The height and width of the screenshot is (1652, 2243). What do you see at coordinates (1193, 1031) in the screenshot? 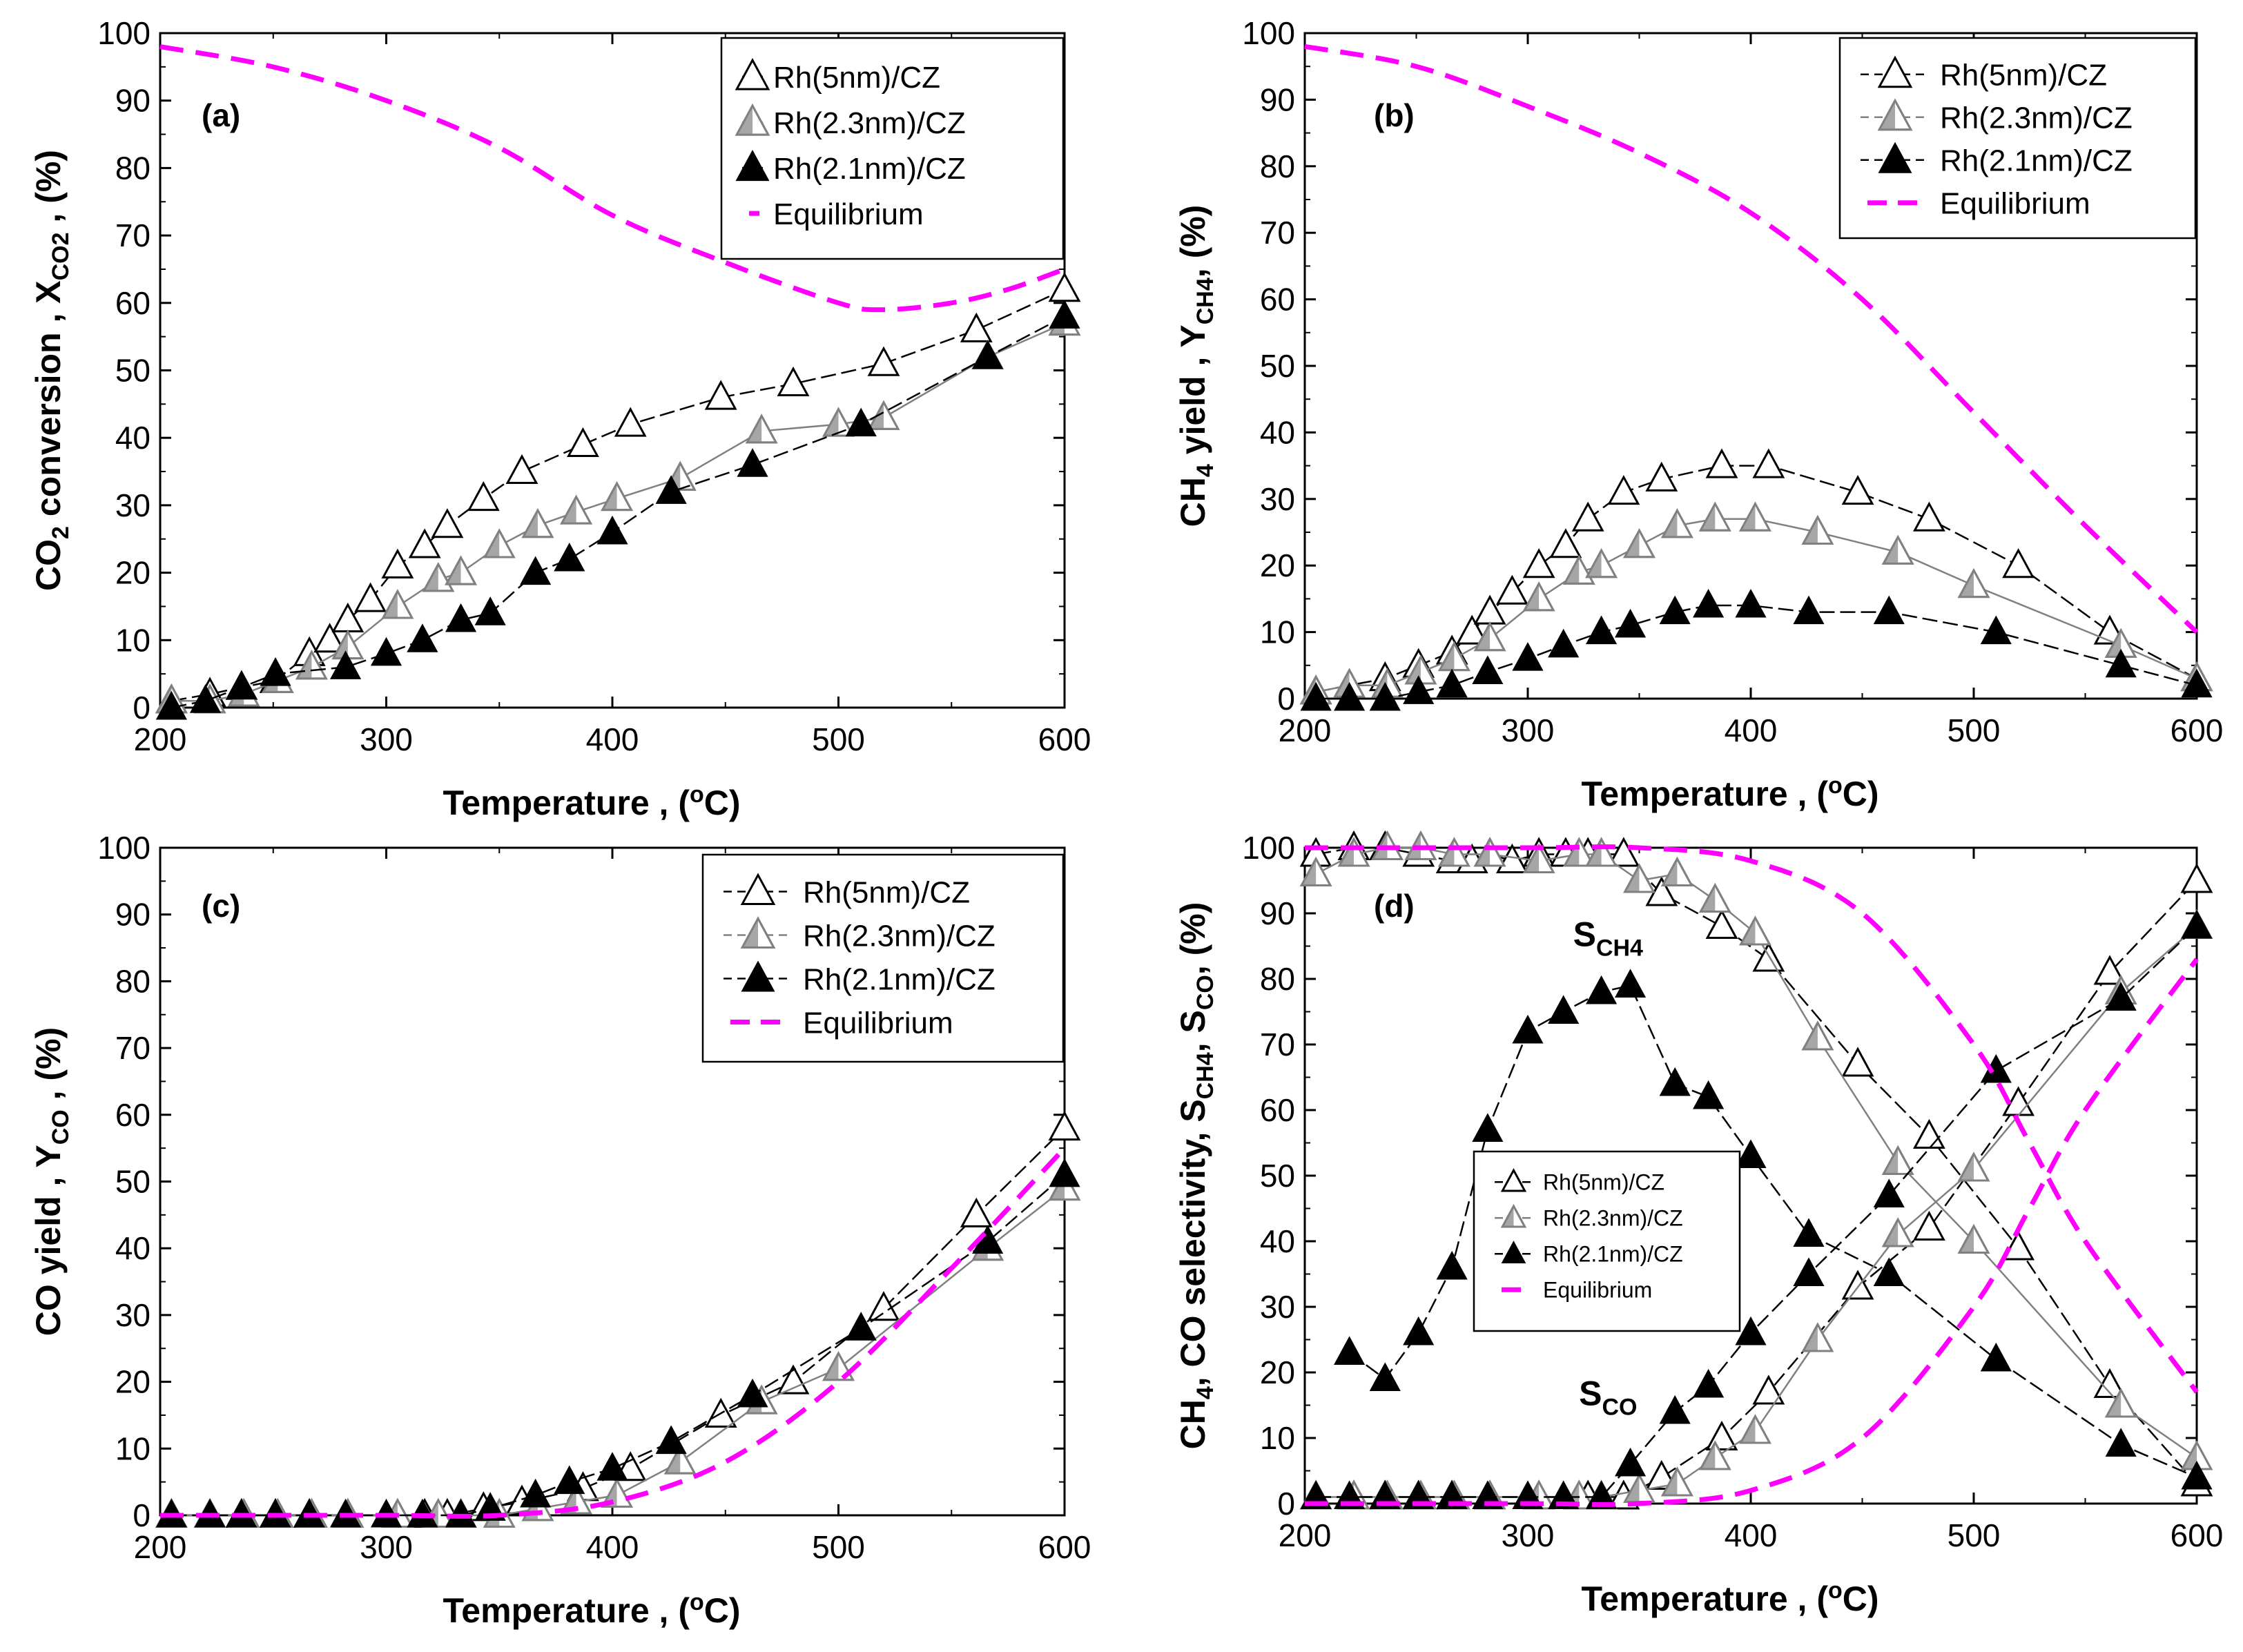
I see `y-axis-title-part: , S` at bounding box center [1193, 1031].